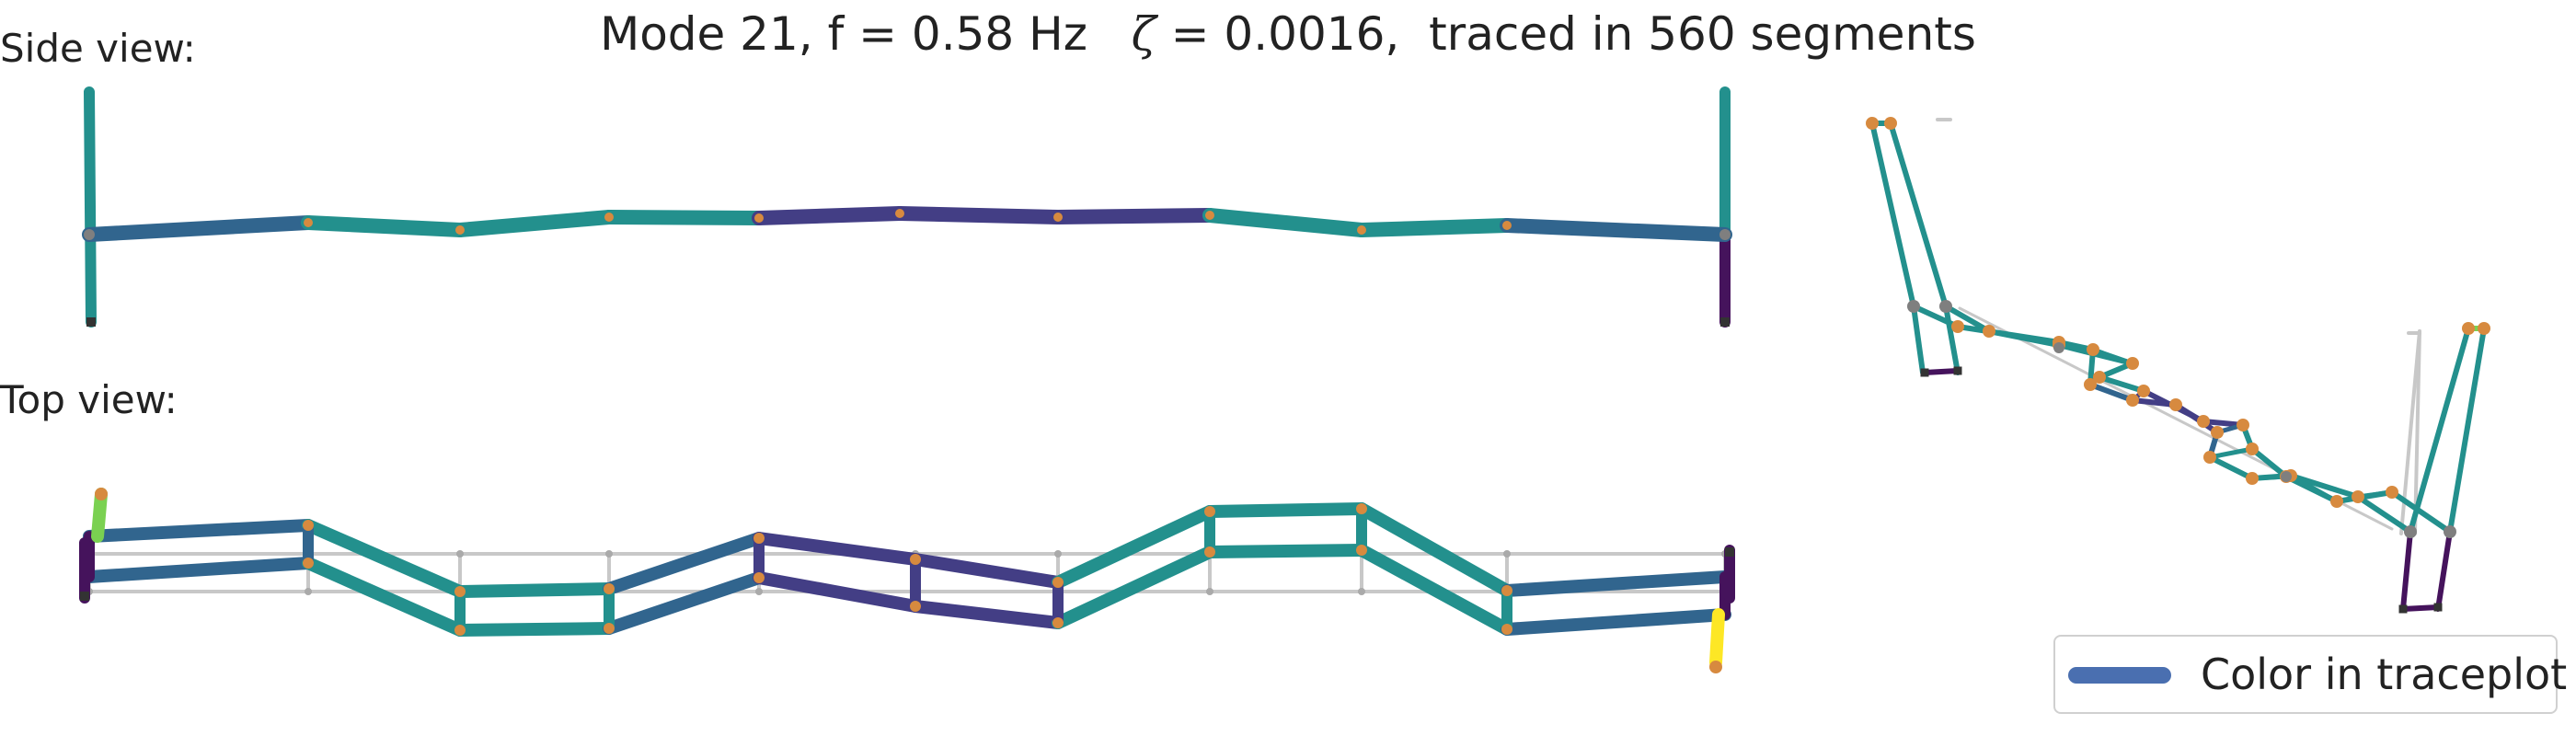 This screenshot has height=736, width=2576. I want to click on perspective-left-pylon-base, so click(1952, 339).